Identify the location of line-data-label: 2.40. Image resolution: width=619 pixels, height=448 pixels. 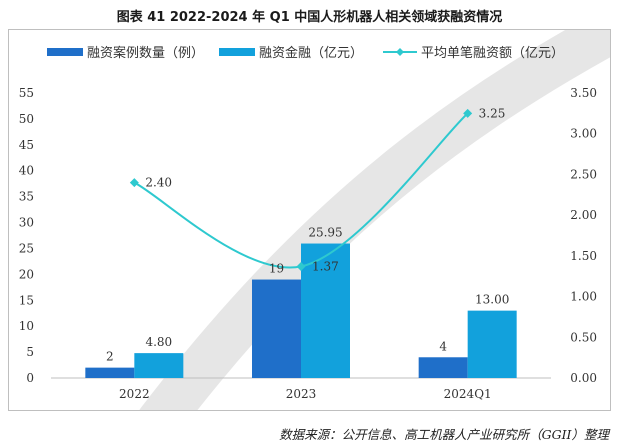
(158, 183).